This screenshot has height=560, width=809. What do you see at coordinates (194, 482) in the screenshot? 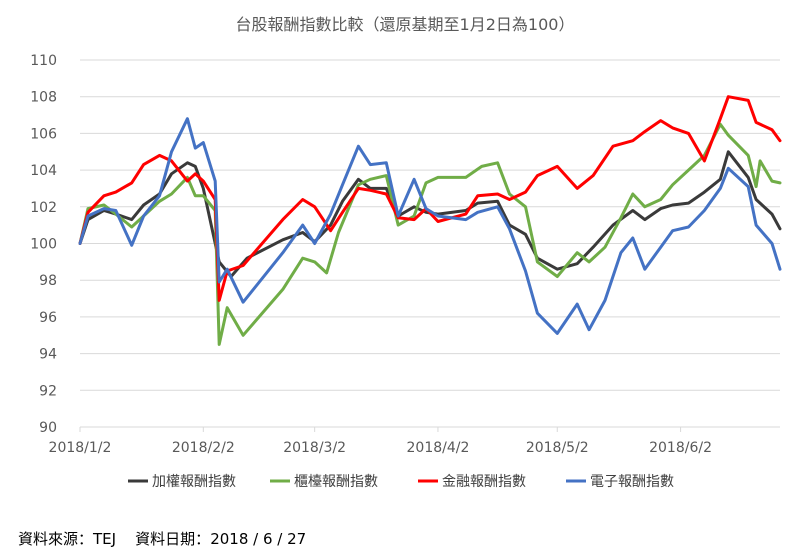
I see `legend-label: 加權報酬指數` at bounding box center [194, 482].